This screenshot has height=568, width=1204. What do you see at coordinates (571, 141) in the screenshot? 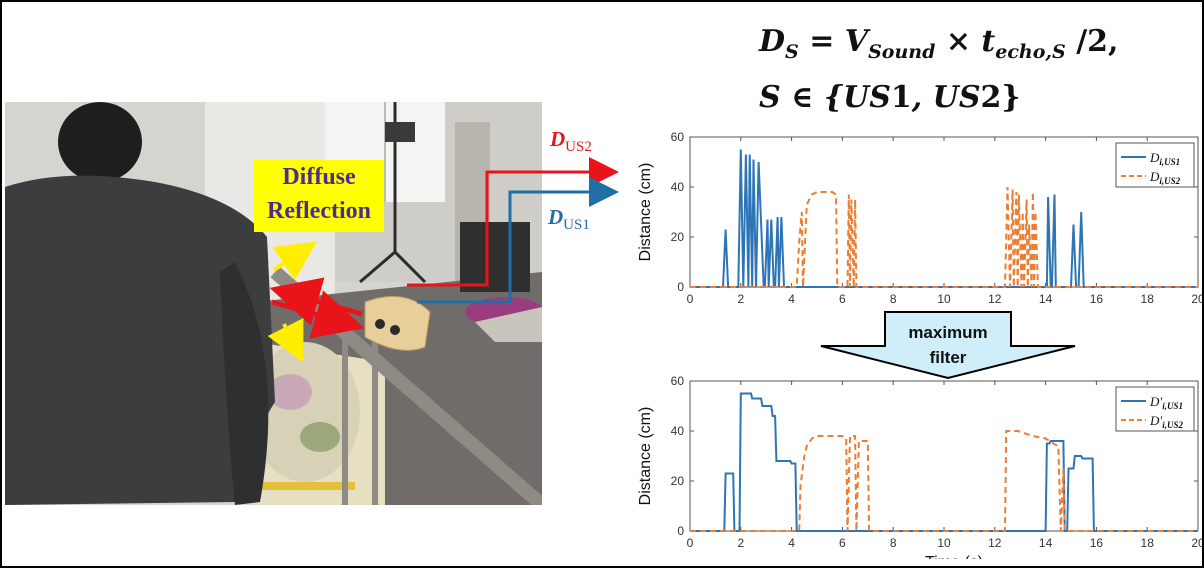
I see `d-us2-label: DUS2` at bounding box center [571, 141].